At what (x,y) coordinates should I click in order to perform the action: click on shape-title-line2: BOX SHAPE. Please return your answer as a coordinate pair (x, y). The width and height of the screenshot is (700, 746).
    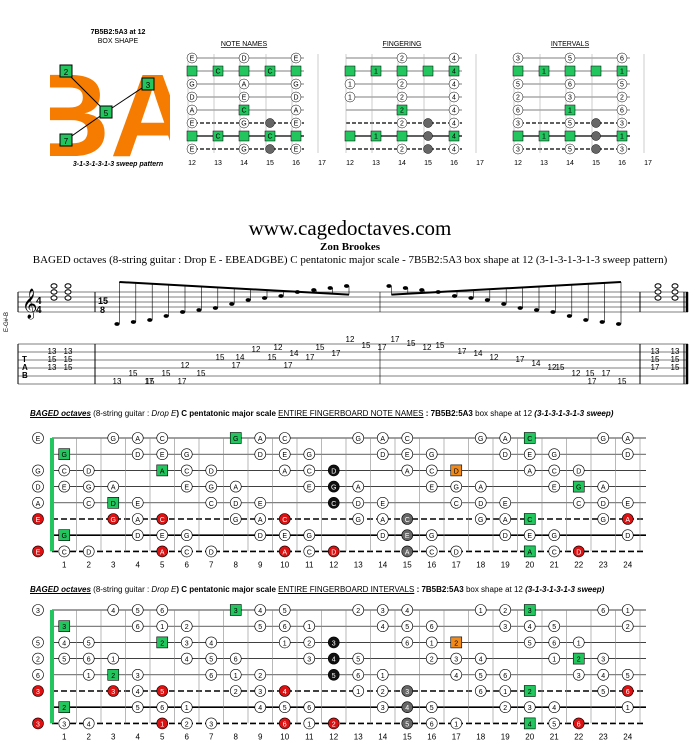
    Looking at the image, I should click on (118, 41).